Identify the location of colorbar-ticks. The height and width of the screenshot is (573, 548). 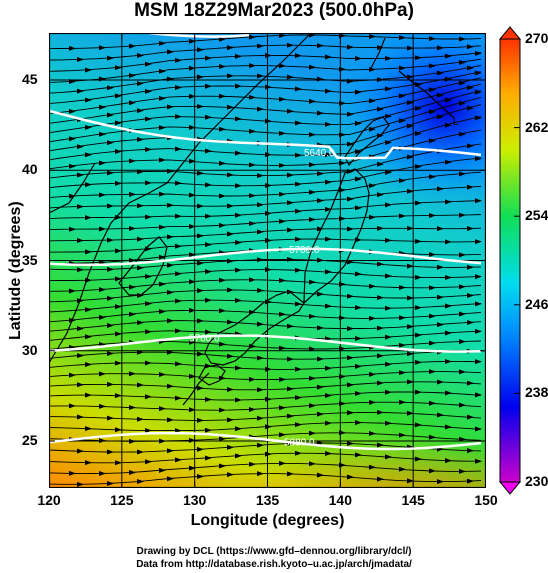
(517, 260).